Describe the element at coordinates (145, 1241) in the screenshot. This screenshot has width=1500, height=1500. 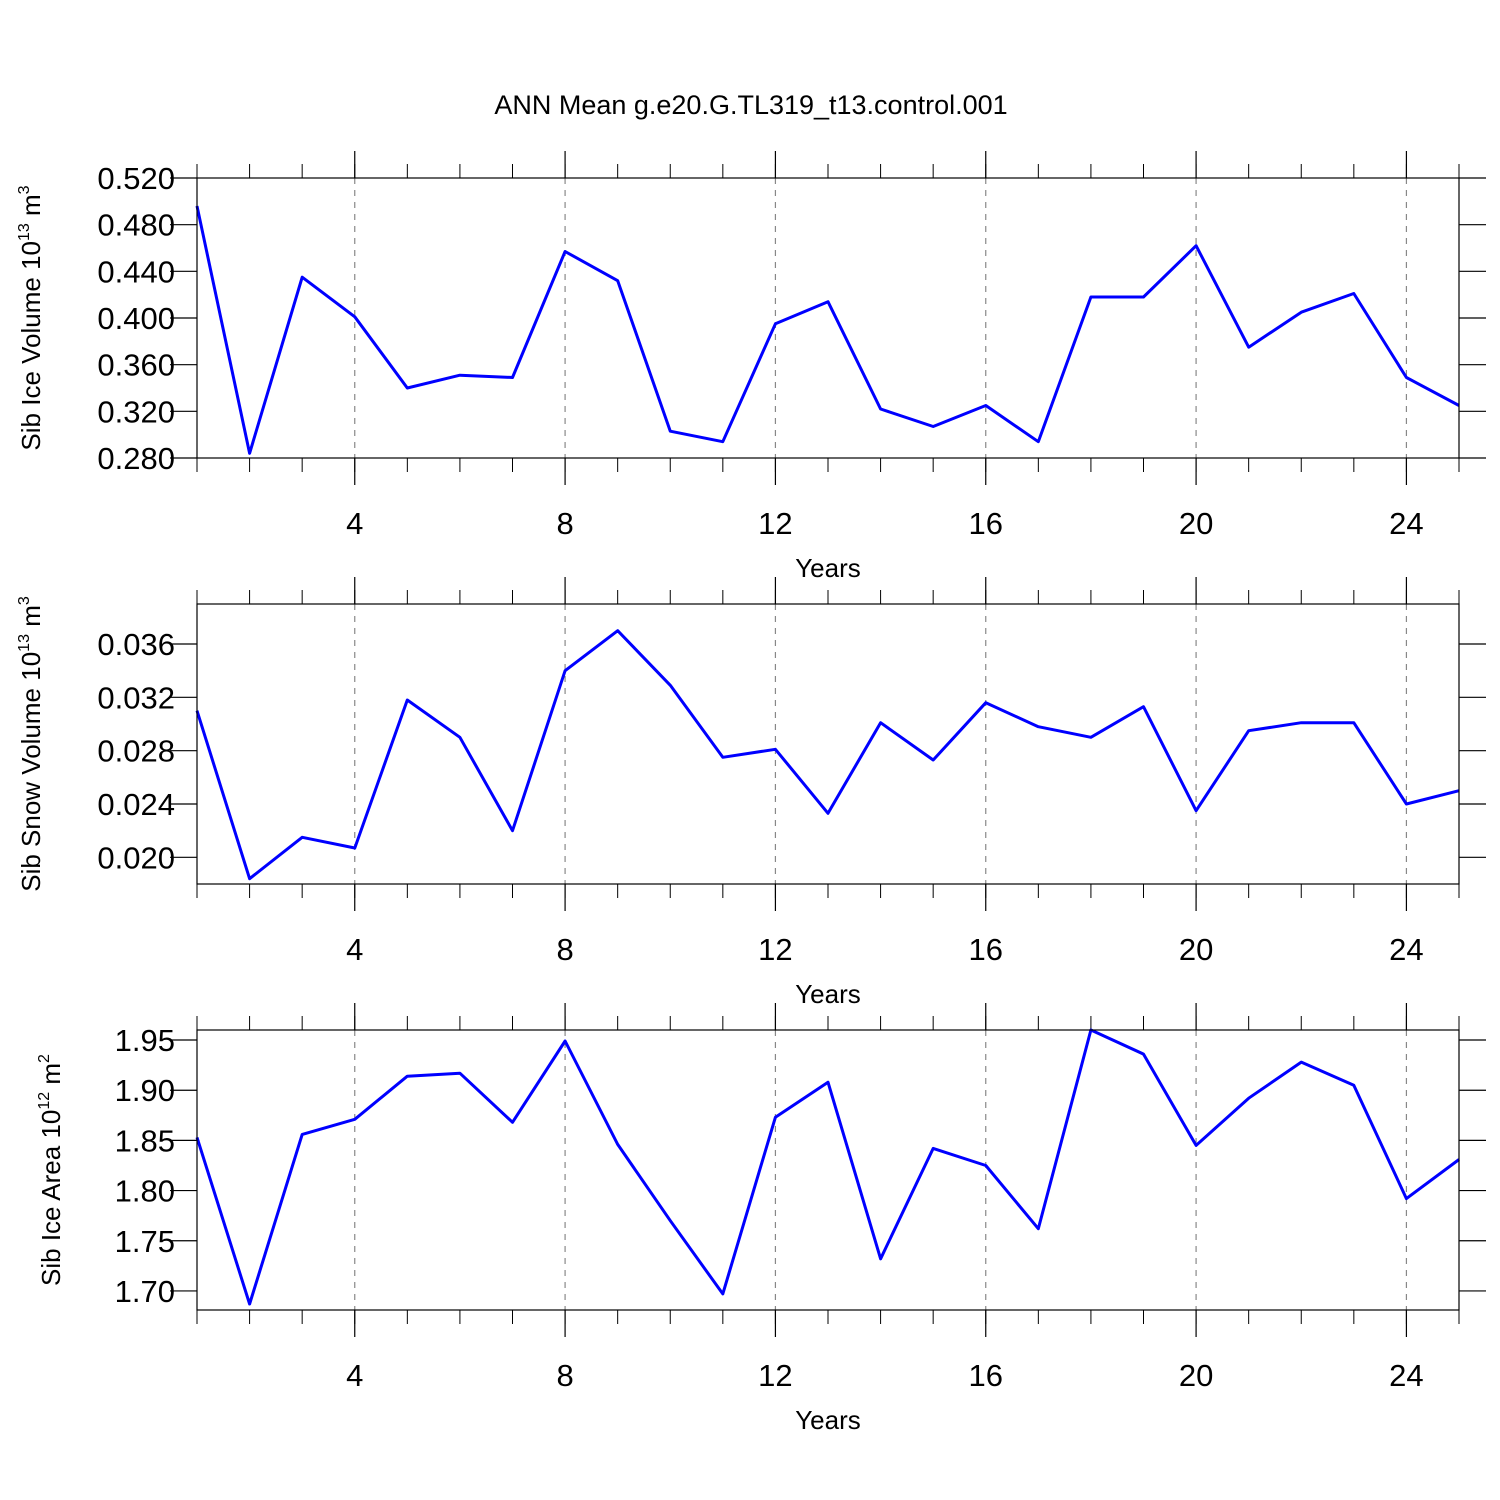
I see `y-tick-label: 1.75` at that location.